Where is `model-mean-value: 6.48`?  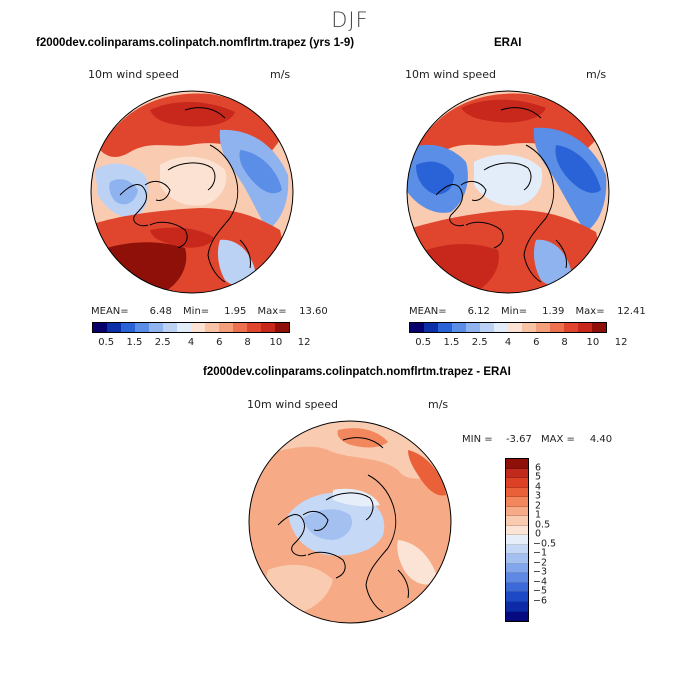 model-mean-value: 6.48 is located at coordinates (160, 311).